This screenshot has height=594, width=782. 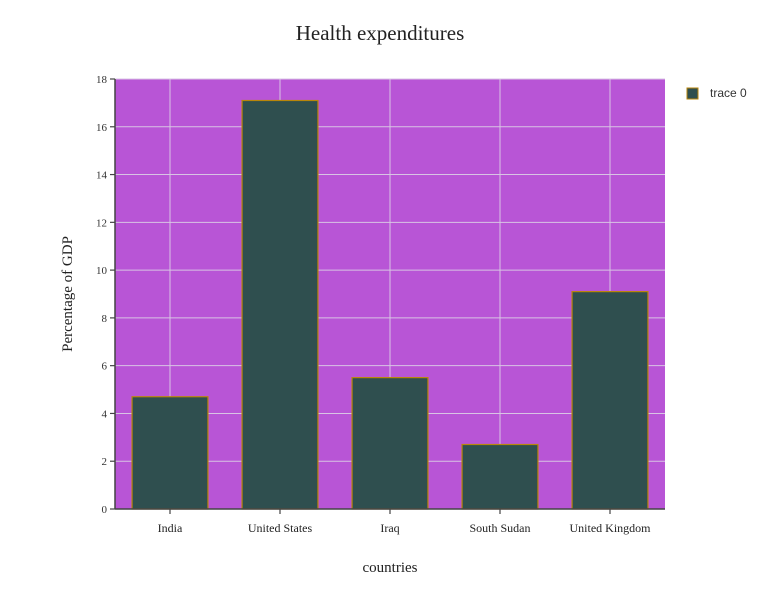 What do you see at coordinates (105, 462) in the screenshot?
I see `y-tick-label: 2` at bounding box center [105, 462].